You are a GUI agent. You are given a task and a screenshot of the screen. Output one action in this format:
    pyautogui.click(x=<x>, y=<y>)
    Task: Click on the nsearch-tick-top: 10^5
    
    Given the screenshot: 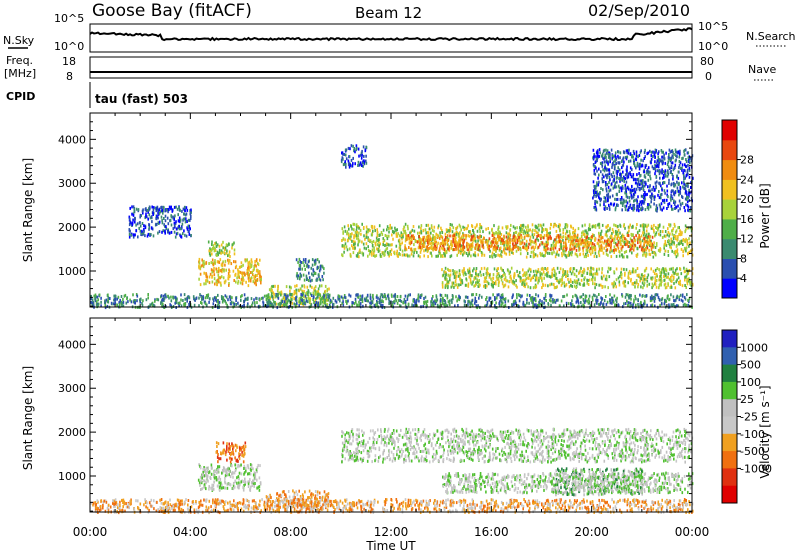 What is the action you would take?
    pyautogui.click(x=713, y=26)
    